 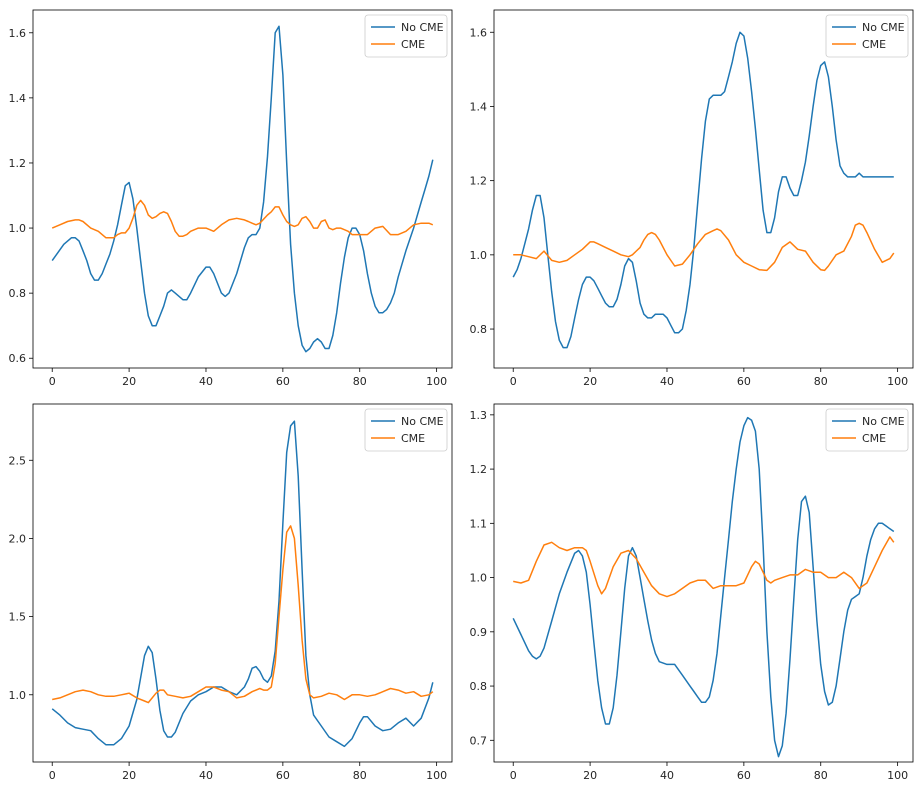 What do you see at coordinates (18, 358) in the screenshot?
I see `y-tick-label: 0.6` at bounding box center [18, 358].